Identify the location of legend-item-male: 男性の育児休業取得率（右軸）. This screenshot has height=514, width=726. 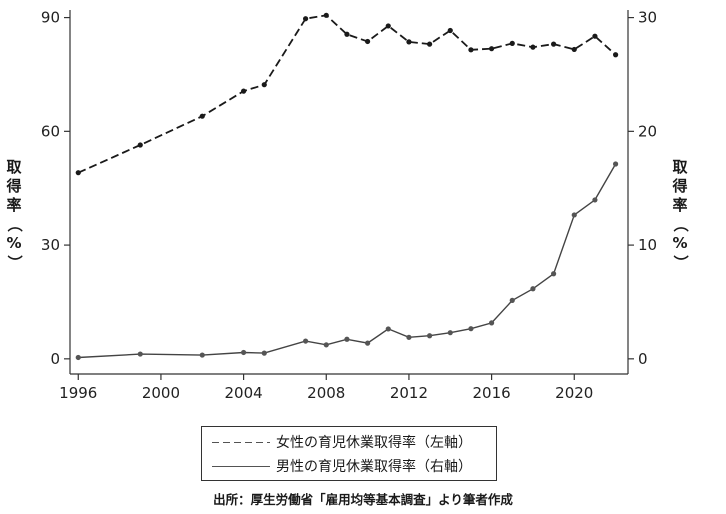
(342, 466).